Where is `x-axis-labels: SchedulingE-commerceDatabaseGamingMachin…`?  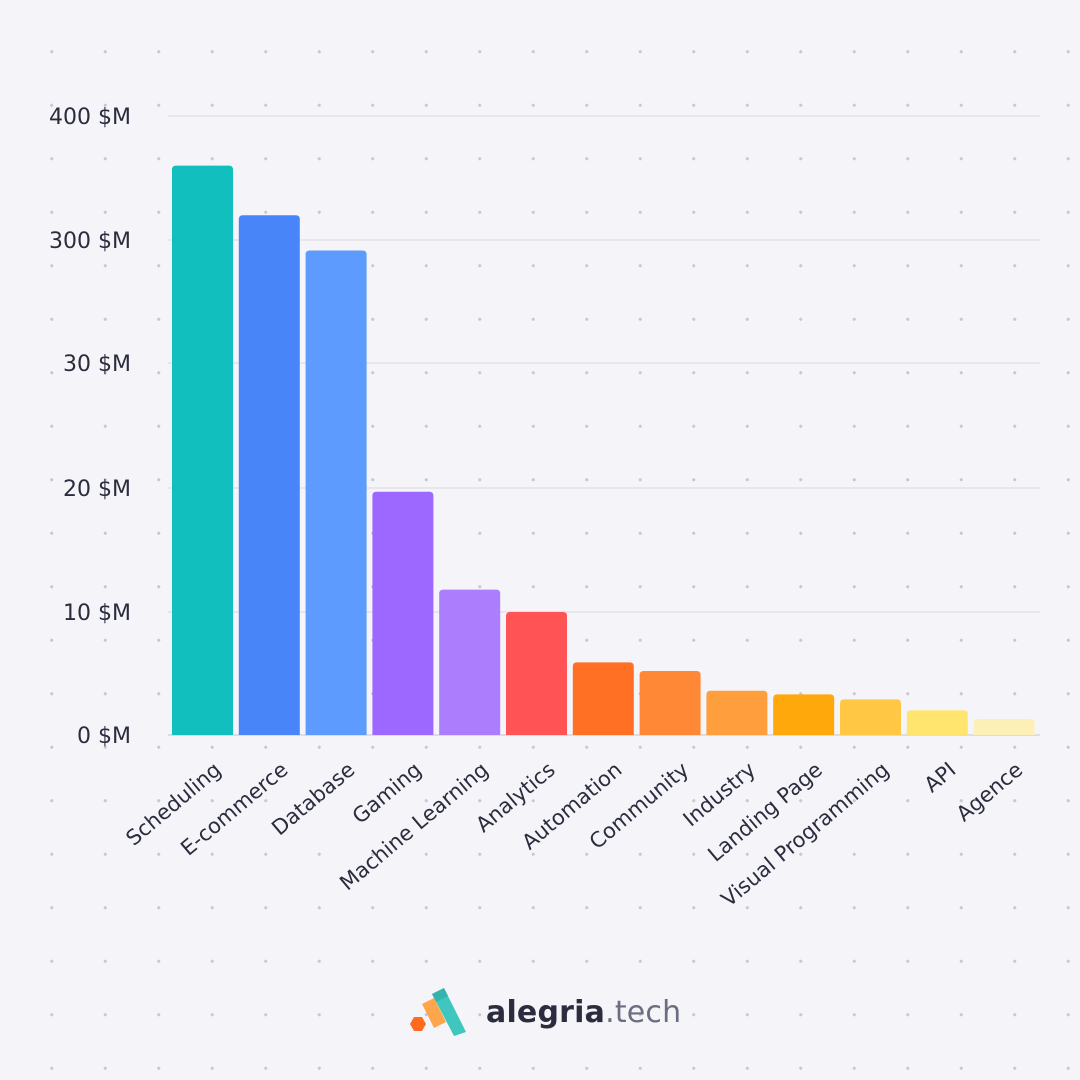 x-axis-labels: SchedulingE-commerceDatabaseGamingMachin… is located at coordinates (574, 834).